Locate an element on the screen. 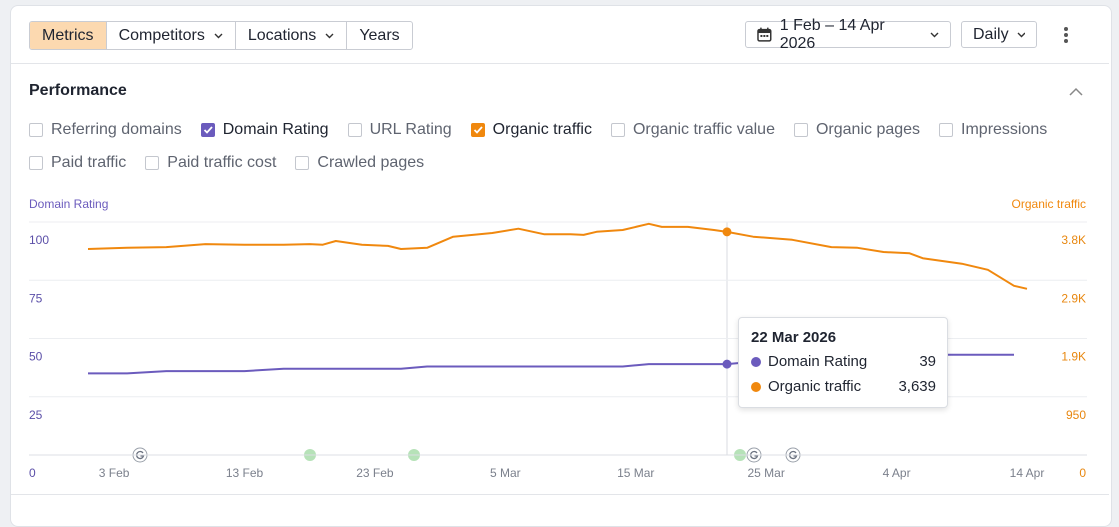 The image size is (1119, 527). y-tick-label: 50 is located at coordinates (36, 357).